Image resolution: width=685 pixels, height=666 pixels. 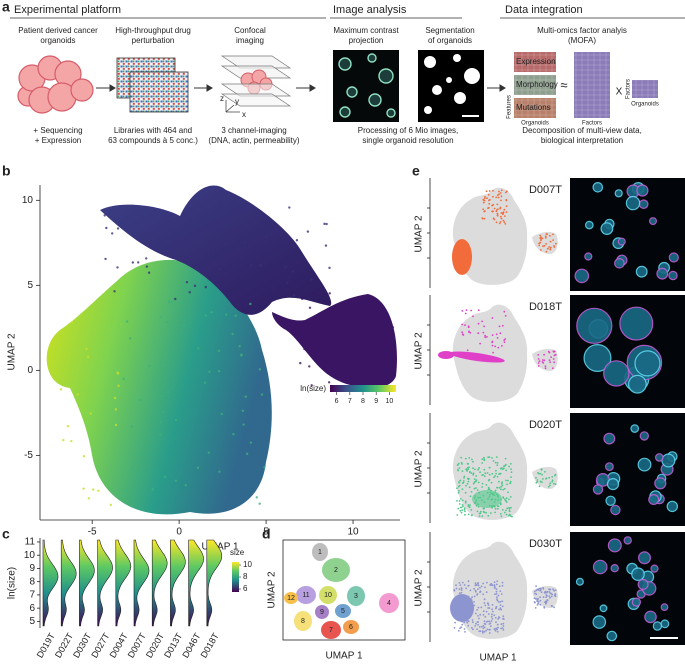 What do you see at coordinates (389, 603) in the screenshot?
I see `cluster-label: 4` at bounding box center [389, 603].